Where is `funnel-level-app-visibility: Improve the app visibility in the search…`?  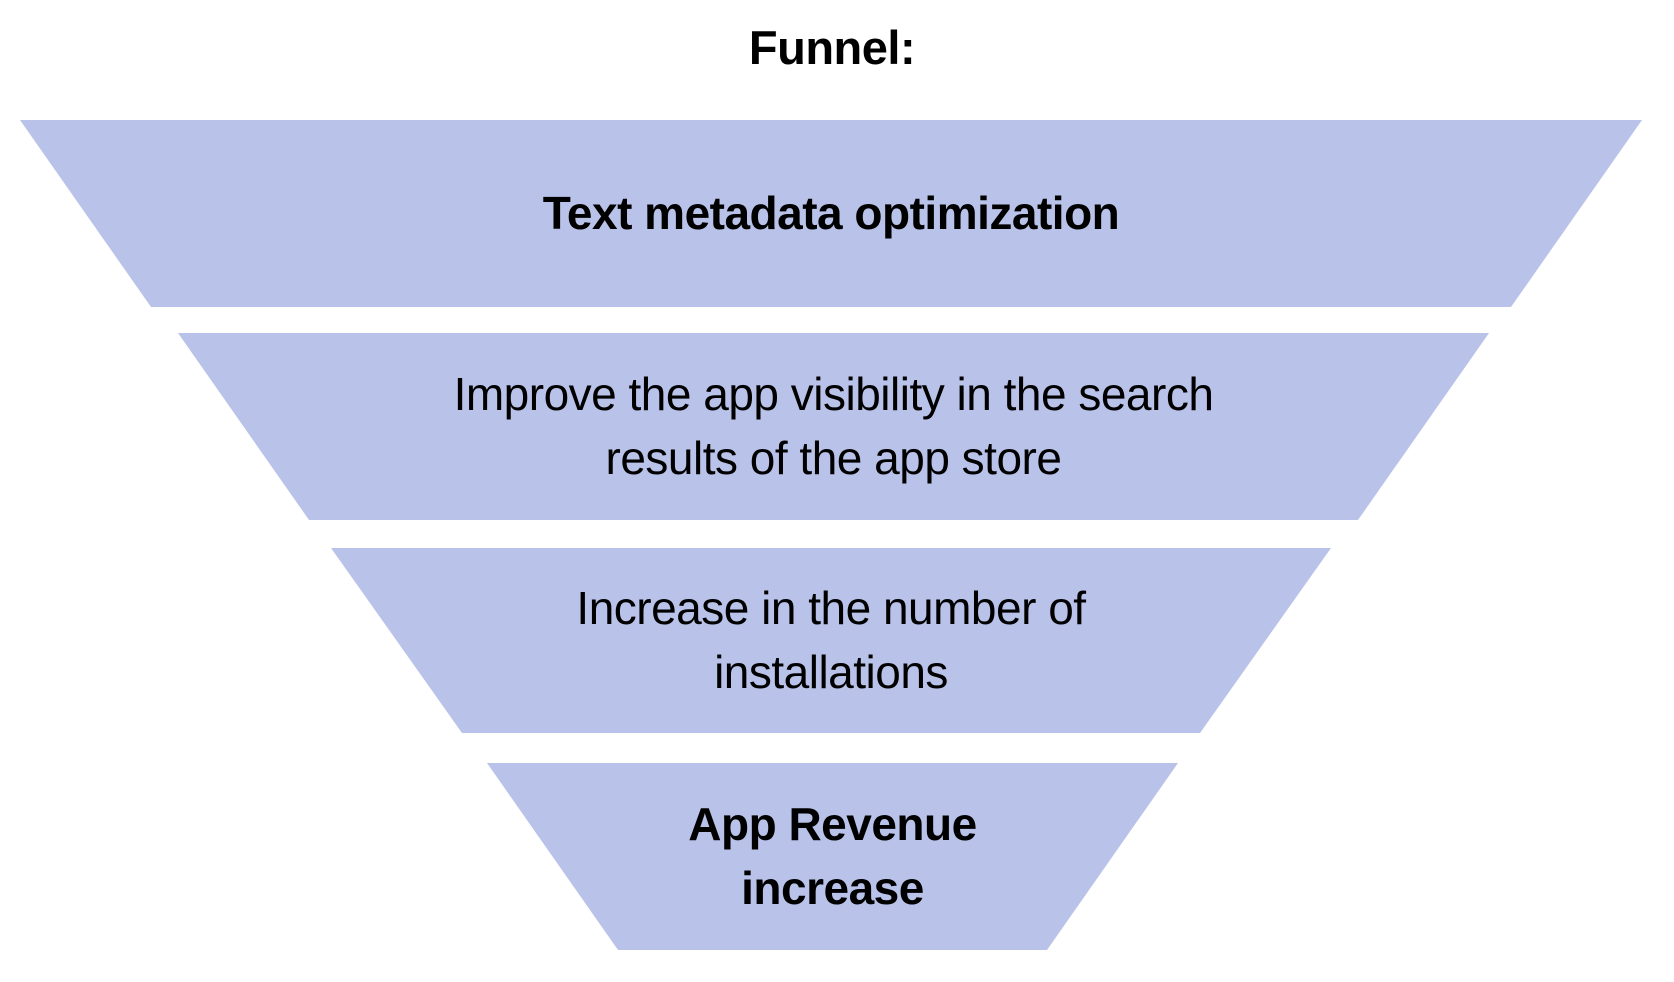 funnel-level-app-visibility: Improve the app visibility in the search… is located at coordinates (833, 426).